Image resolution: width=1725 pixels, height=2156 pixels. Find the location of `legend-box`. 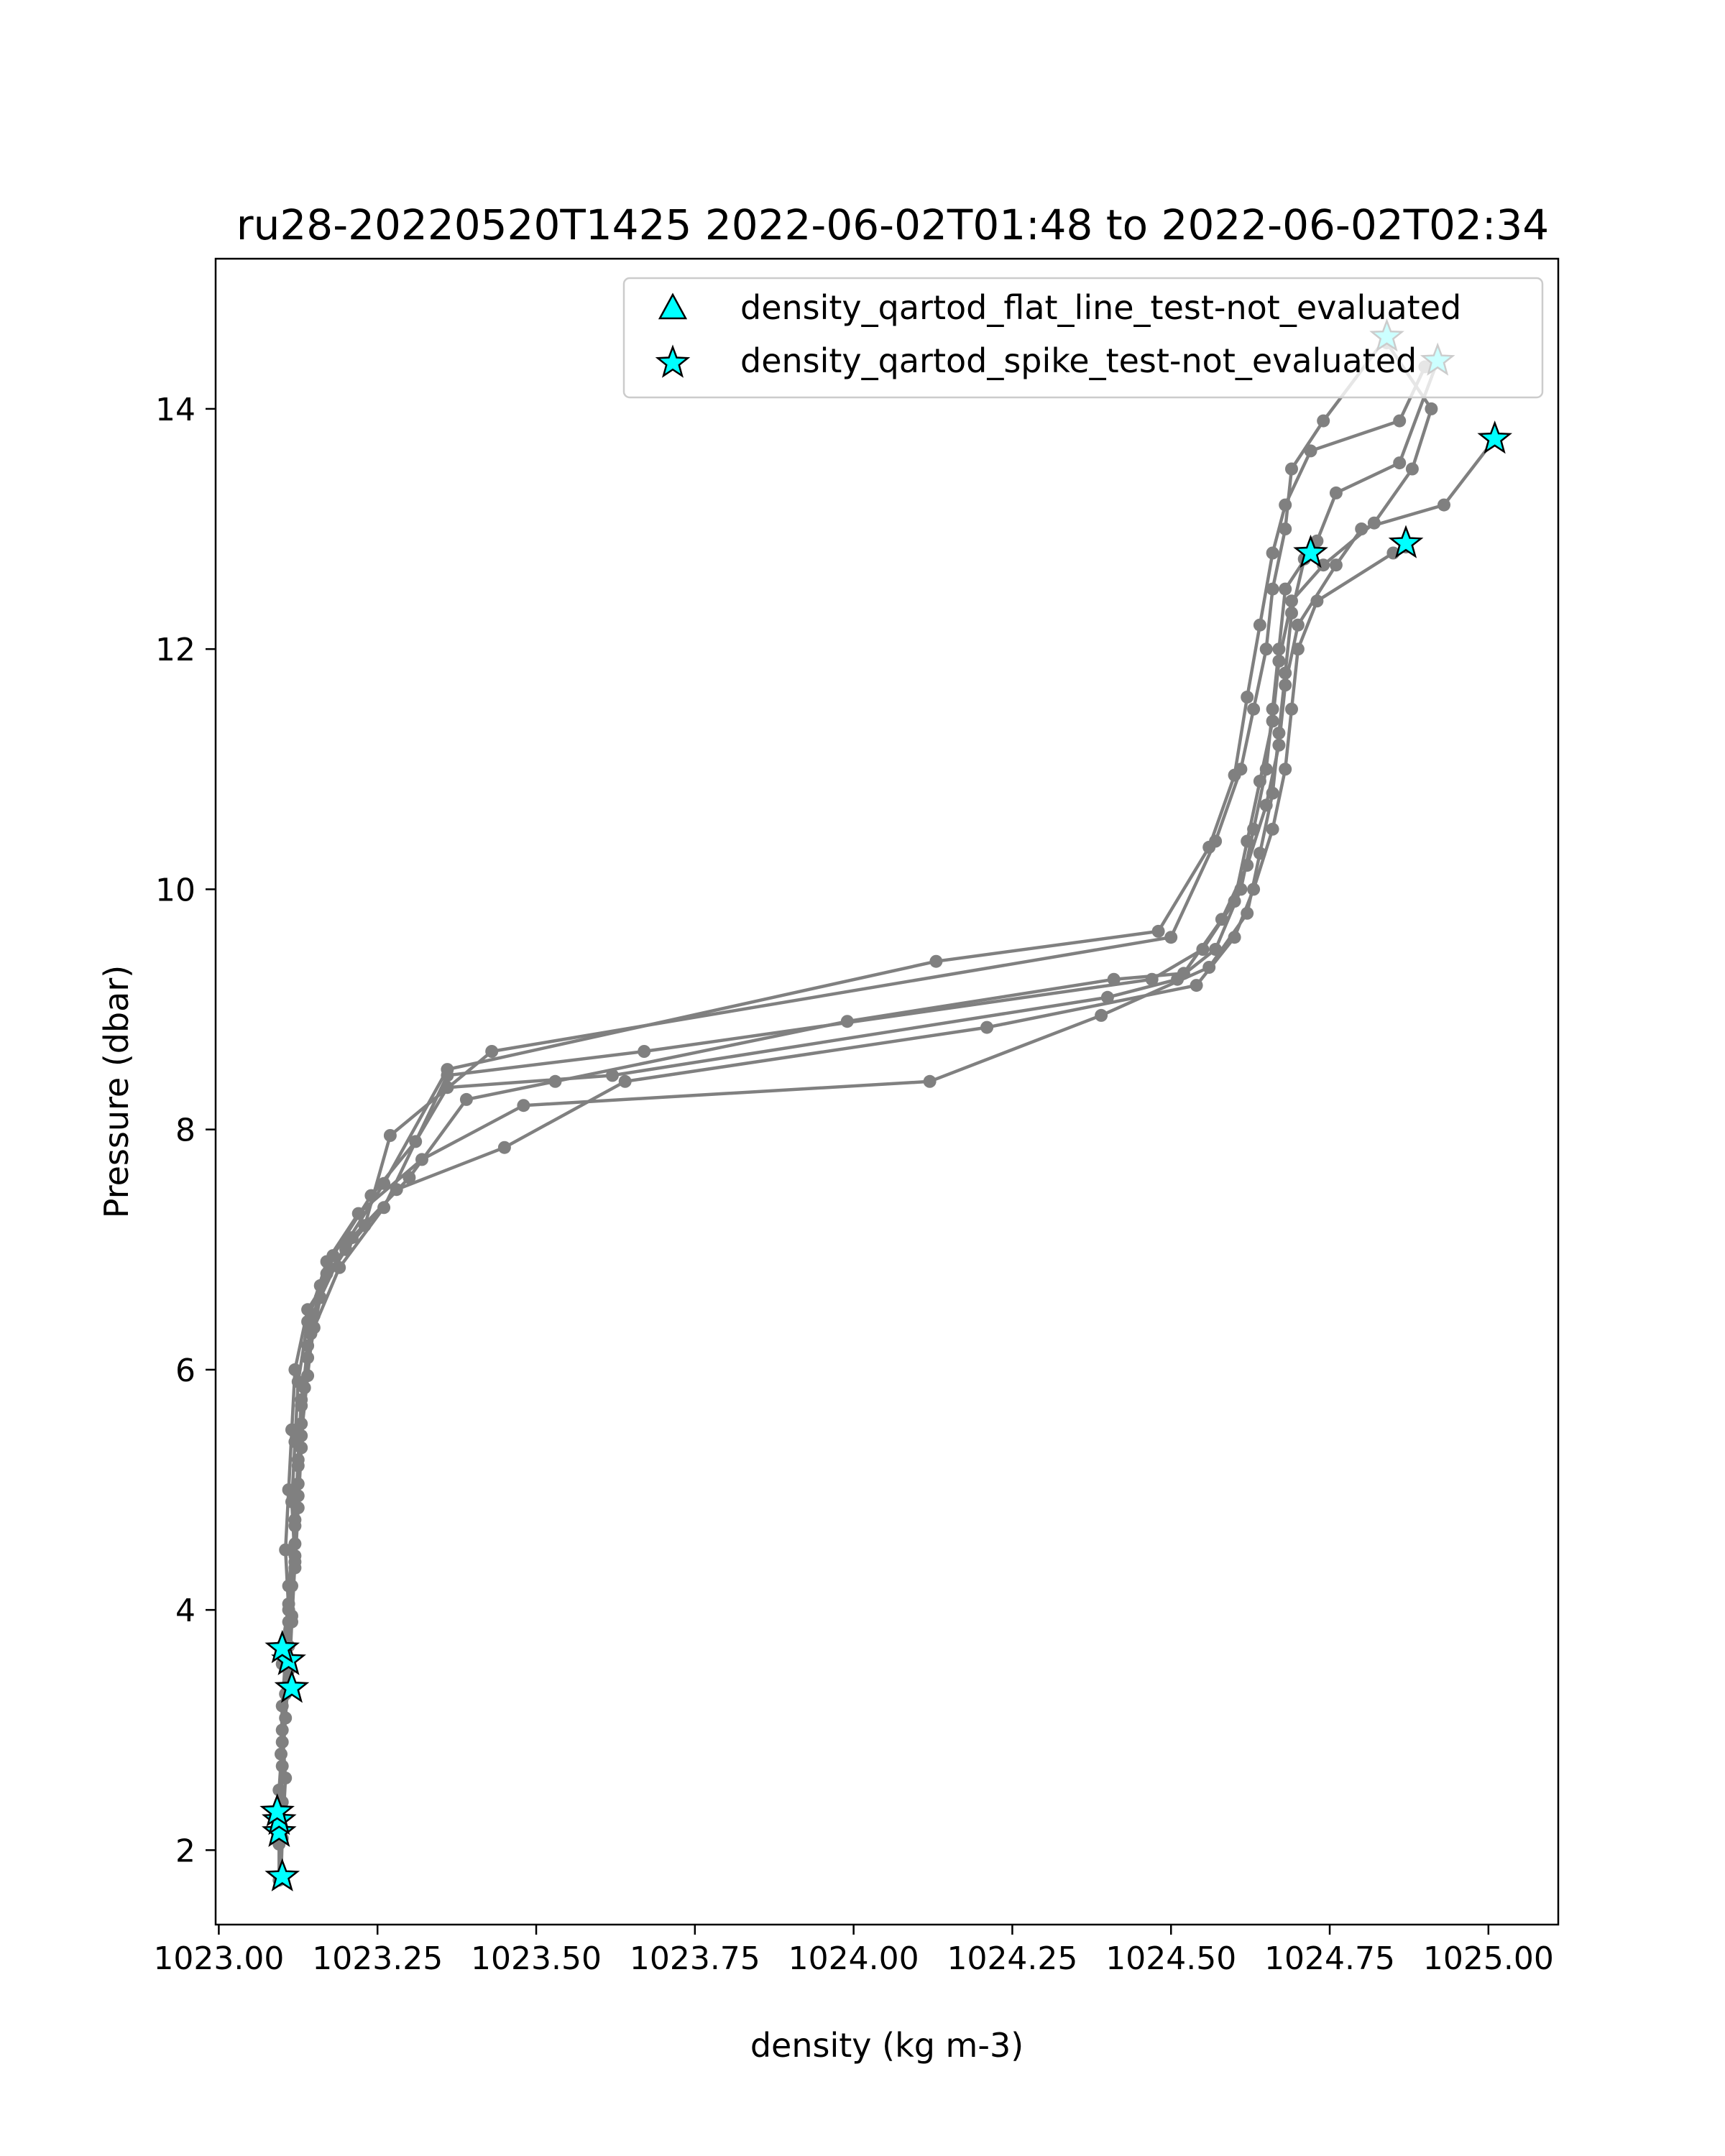

legend-box is located at coordinates (1083, 338).